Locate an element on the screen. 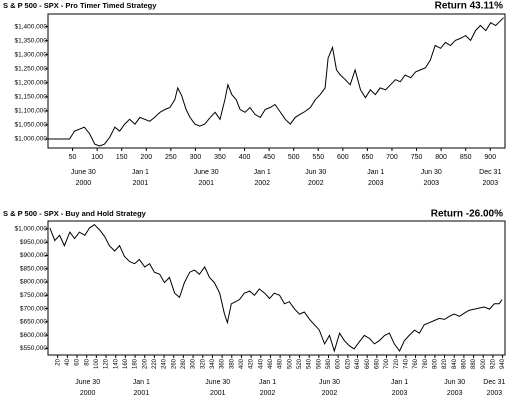 This screenshot has width=512, height=407. return-label: Return -26.00% is located at coordinates (467, 214).